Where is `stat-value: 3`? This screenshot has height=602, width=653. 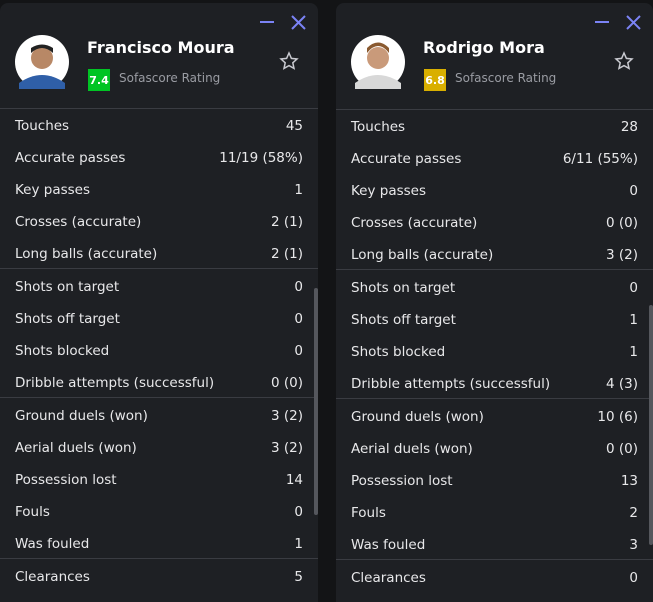
stat-value: 3 is located at coordinates (633, 545).